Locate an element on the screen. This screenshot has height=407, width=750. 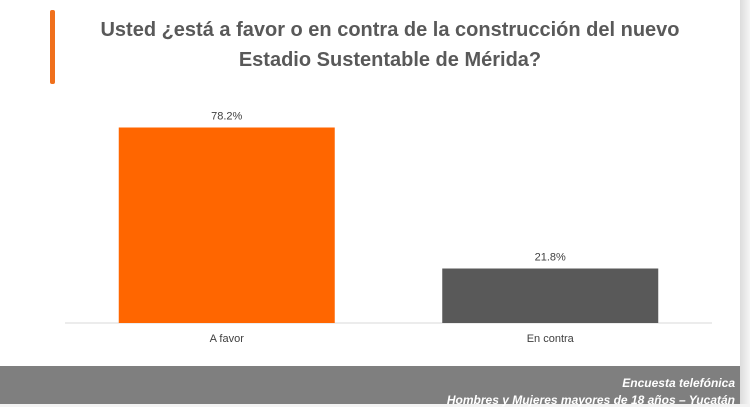
footer-survey-type: Encuesta telefónica is located at coordinates (678, 383).